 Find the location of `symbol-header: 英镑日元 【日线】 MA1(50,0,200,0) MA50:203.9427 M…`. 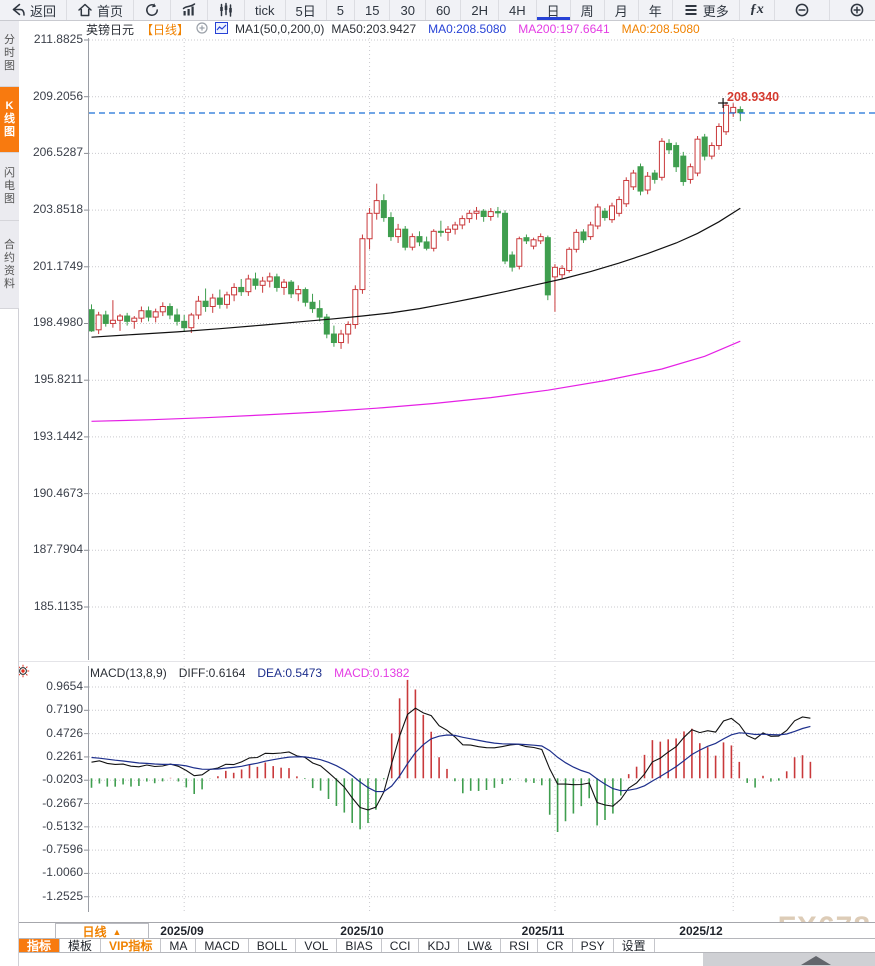

symbol-header: 英镑日元 【日线】 MA1(50,0,200,0) MA50:203.9427 M… is located at coordinates (393, 29).